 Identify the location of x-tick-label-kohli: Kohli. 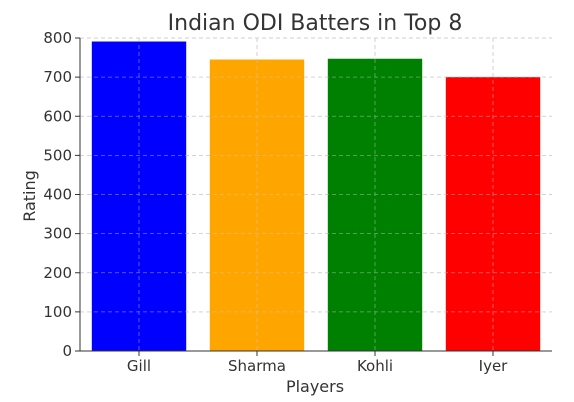
(375, 366).